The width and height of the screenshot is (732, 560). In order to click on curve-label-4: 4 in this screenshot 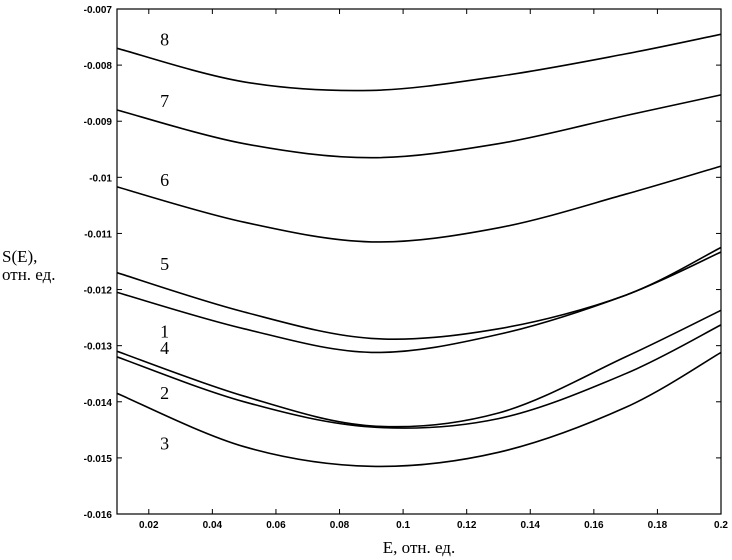, I will do `click(164, 348)`.